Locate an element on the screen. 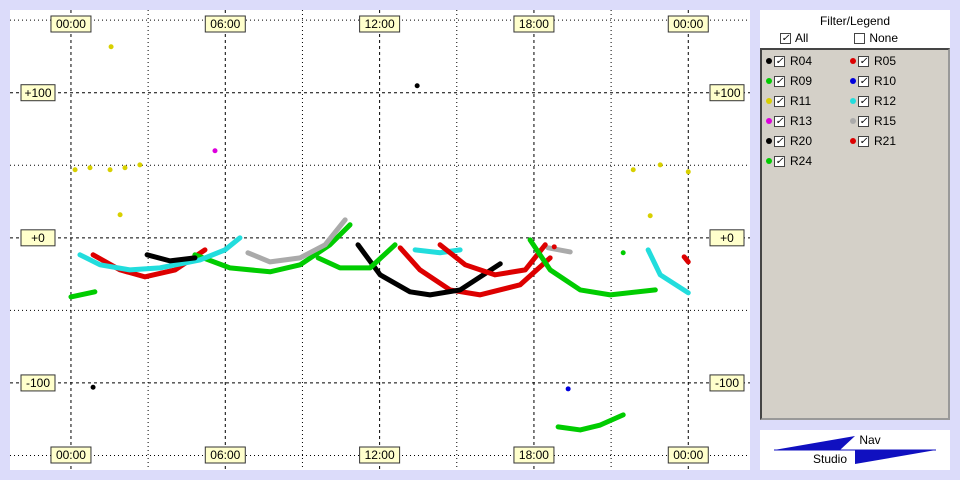 Image resolution: width=960 pixels, height=480 pixels. filter-row: ✓ All None is located at coordinates (855, 38).